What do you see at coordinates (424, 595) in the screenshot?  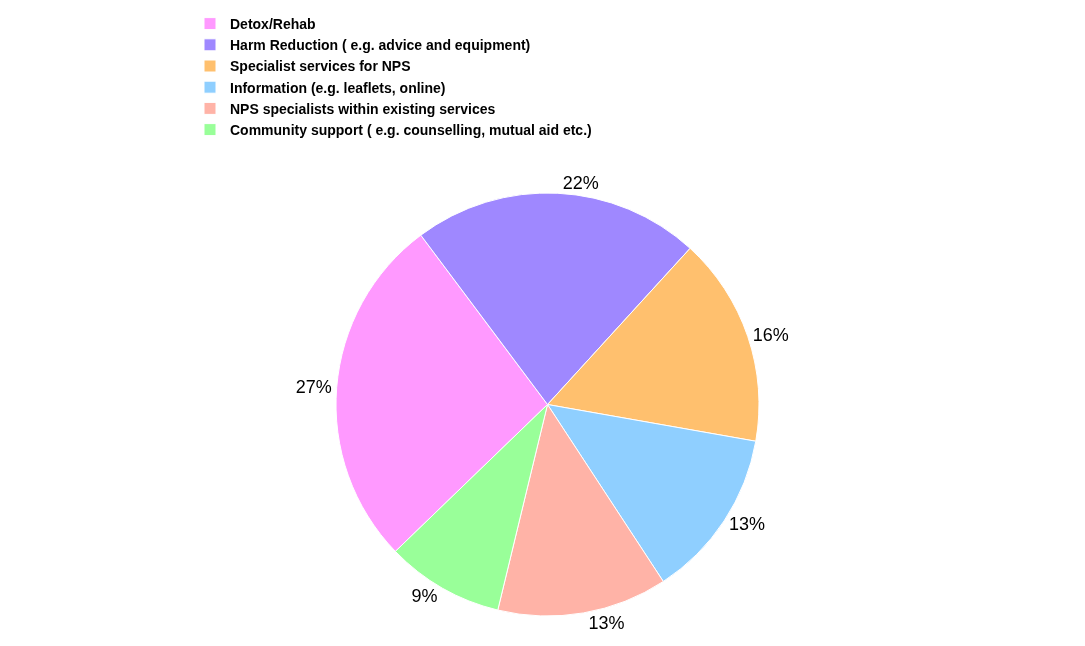 I see `data-label: 9%` at bounding box center [424, 595].